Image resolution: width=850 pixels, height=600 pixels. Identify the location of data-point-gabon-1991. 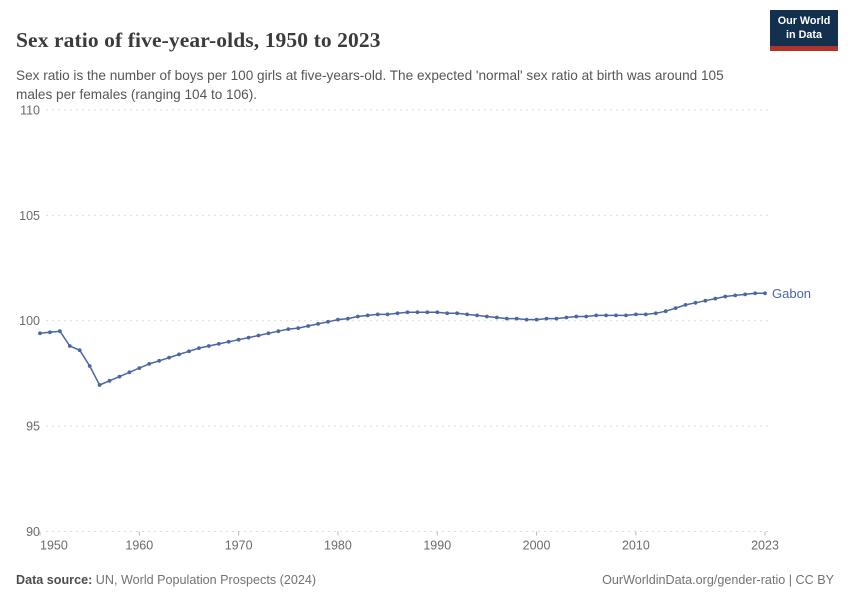
(447, 313).